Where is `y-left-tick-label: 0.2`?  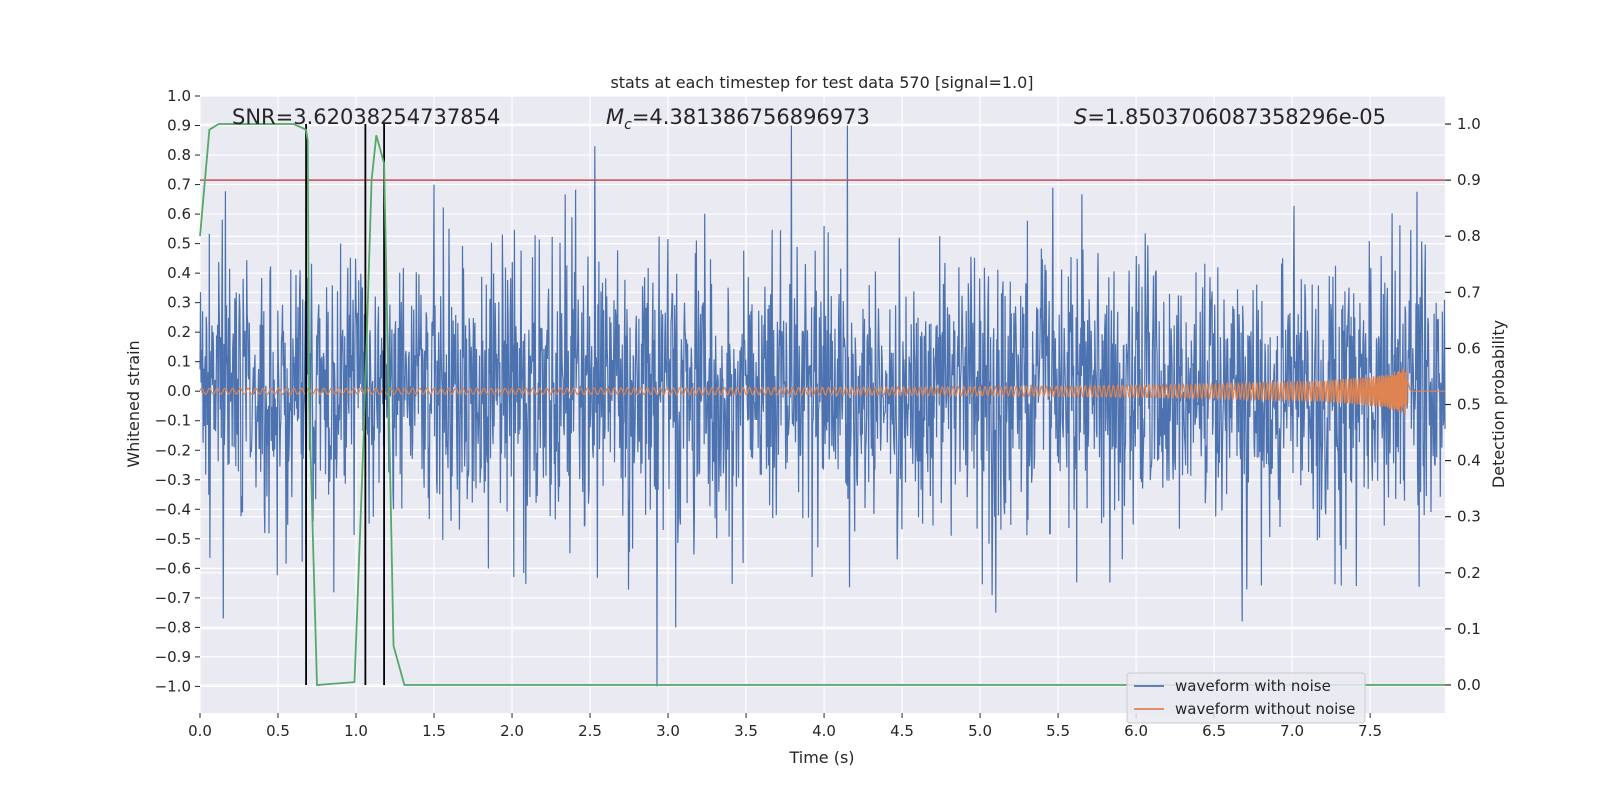 y-left-tick-label: 0.2 is located at coordinates (179, 332).